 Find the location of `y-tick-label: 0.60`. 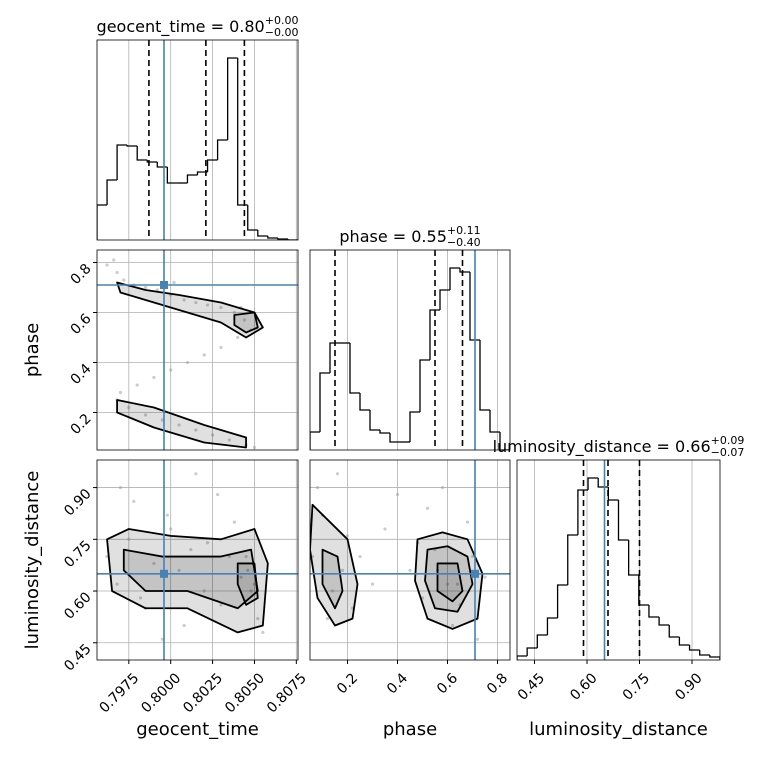

y-tick-label: 0.60 is located at coordinates (77, 605).